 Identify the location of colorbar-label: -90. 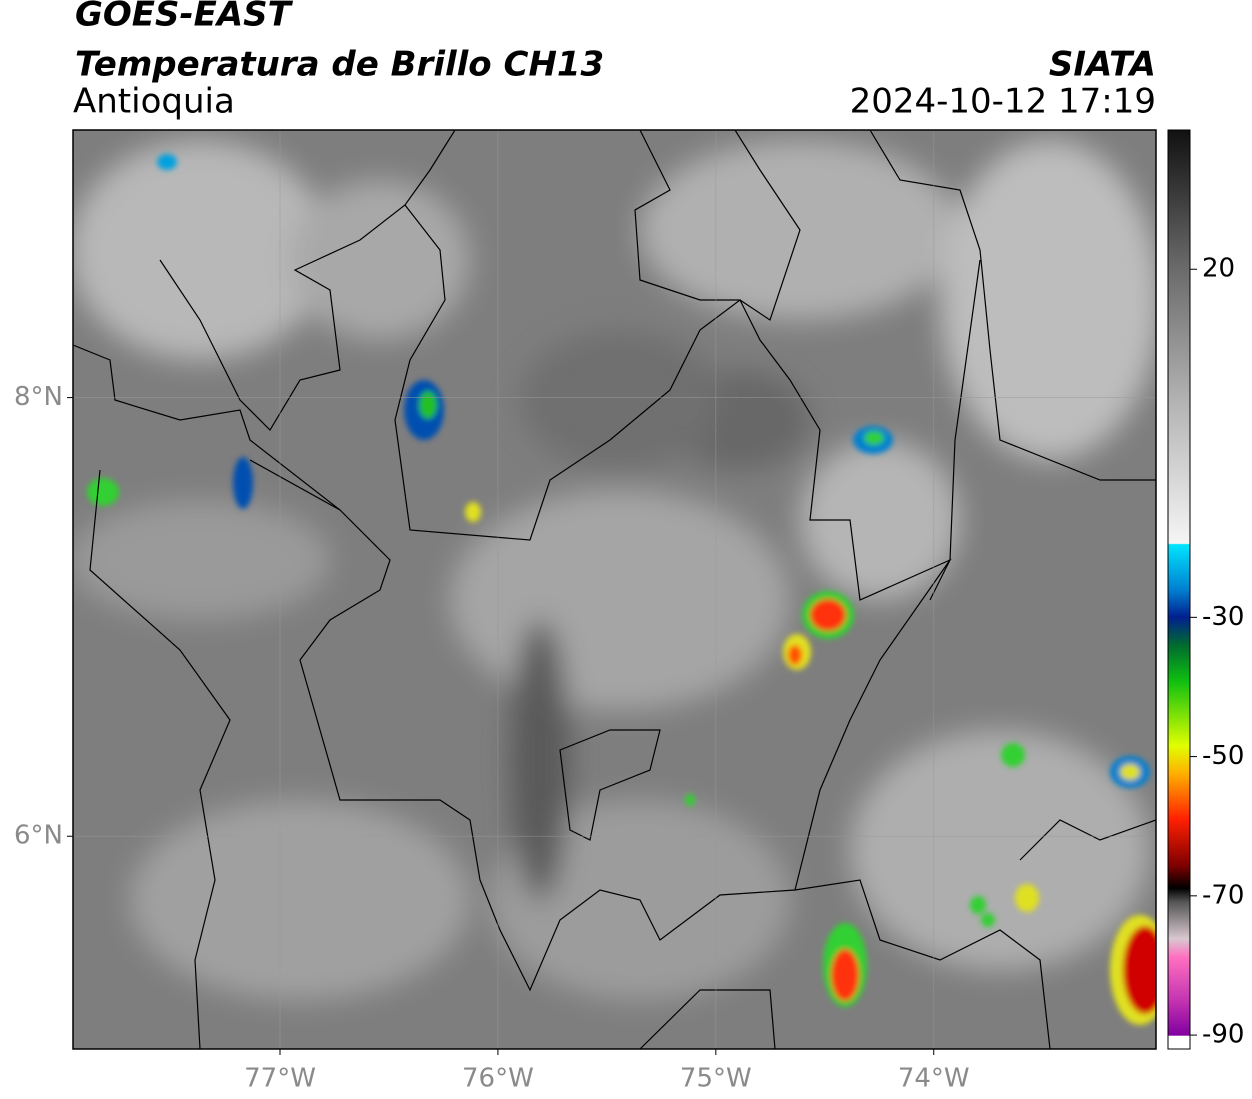
(1223, 1035).